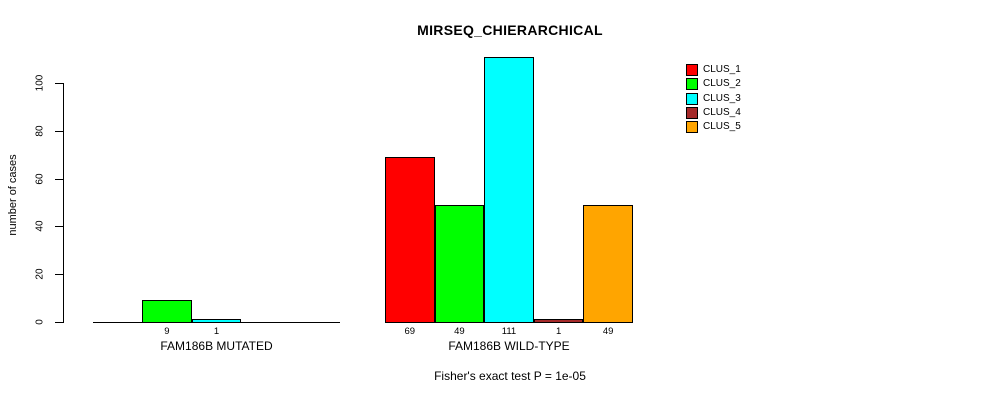  What do you see at coordinates (216, 346) in the screenshot?
I see `x-axis-group-label: FAM186B MUTATED` at bounding box center [216, 346].